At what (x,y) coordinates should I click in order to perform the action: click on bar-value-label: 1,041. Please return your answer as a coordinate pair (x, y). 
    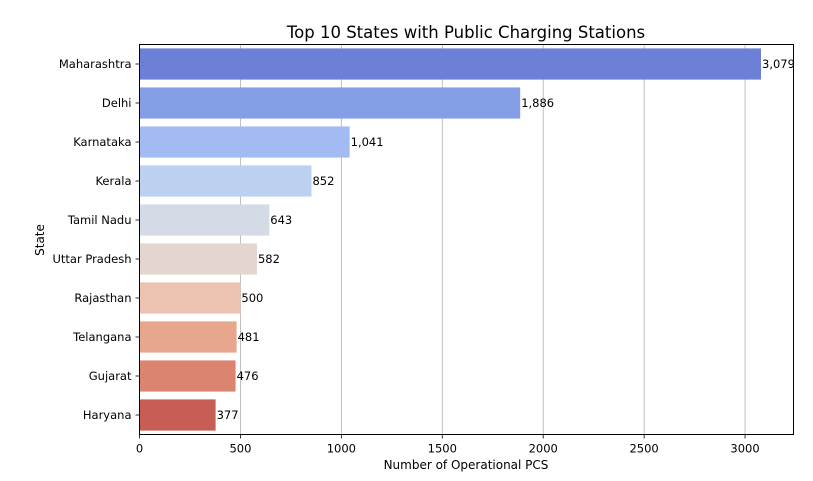
    Looking at the image, I should click on (367, 142).